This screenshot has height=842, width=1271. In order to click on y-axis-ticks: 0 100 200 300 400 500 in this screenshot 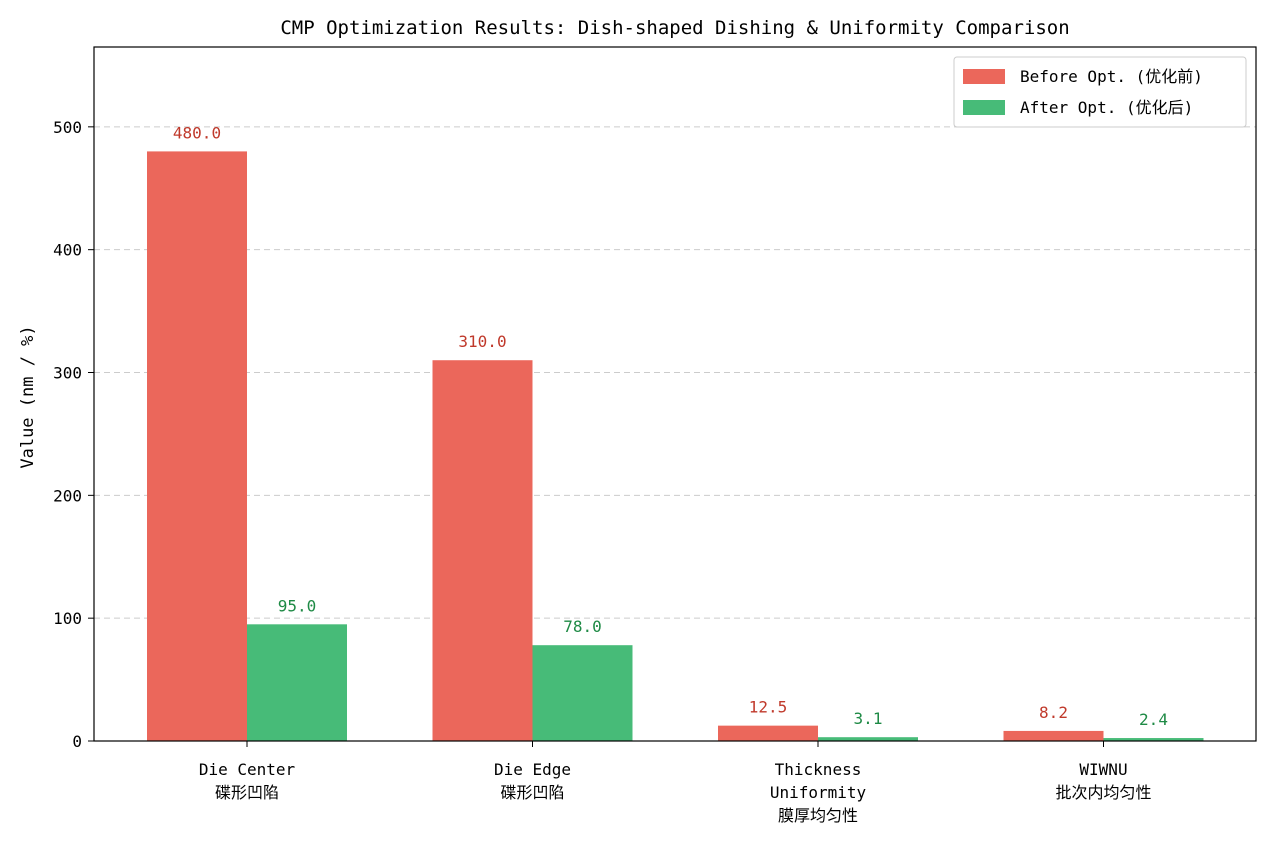, I will do `click(73, 434)`.